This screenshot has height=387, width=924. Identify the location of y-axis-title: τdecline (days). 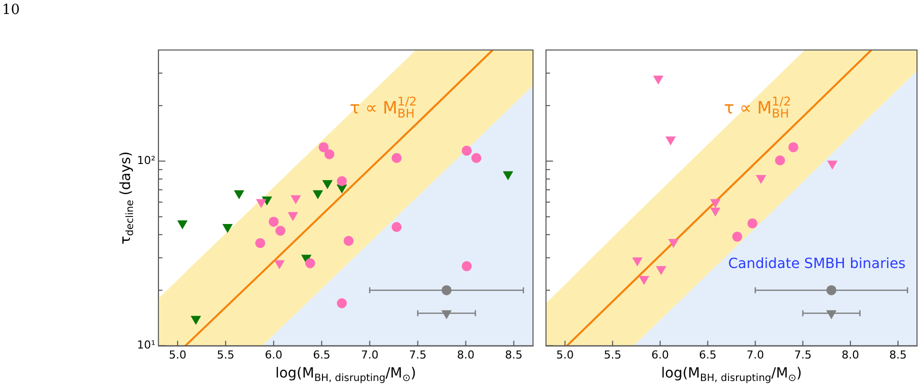
(127, 197).